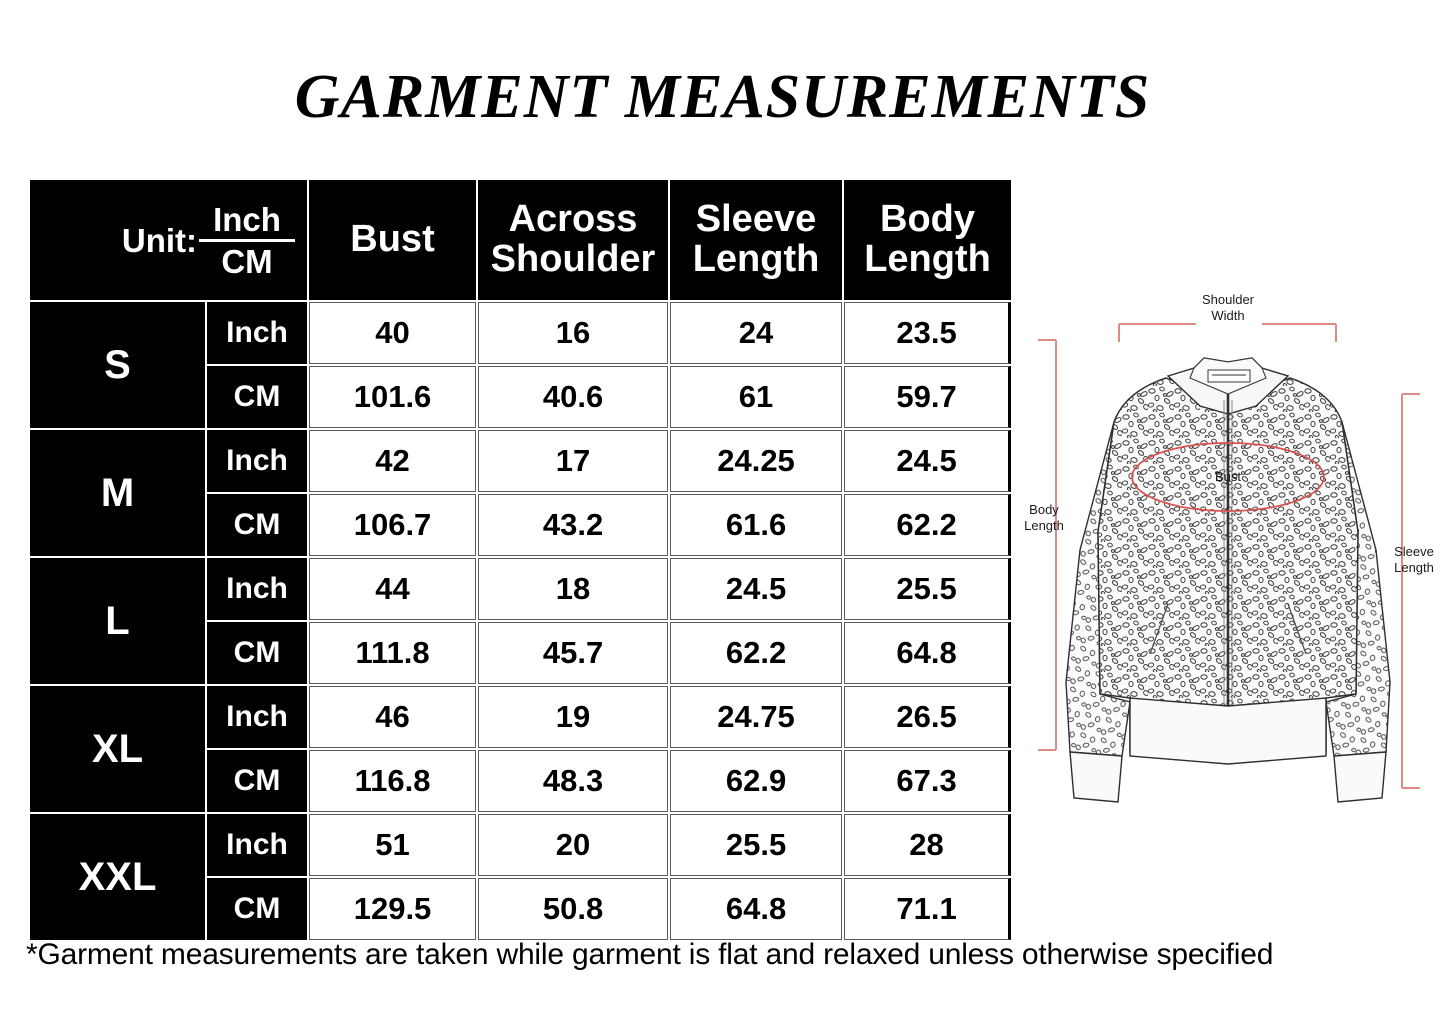 Image resolution: width=1445 pixels, height=1032 pixels. What do you see at coordinates (393, 333) in the screenshot?
I see `cell-s-inch-bust: 40` at bounding box center [393, 333].